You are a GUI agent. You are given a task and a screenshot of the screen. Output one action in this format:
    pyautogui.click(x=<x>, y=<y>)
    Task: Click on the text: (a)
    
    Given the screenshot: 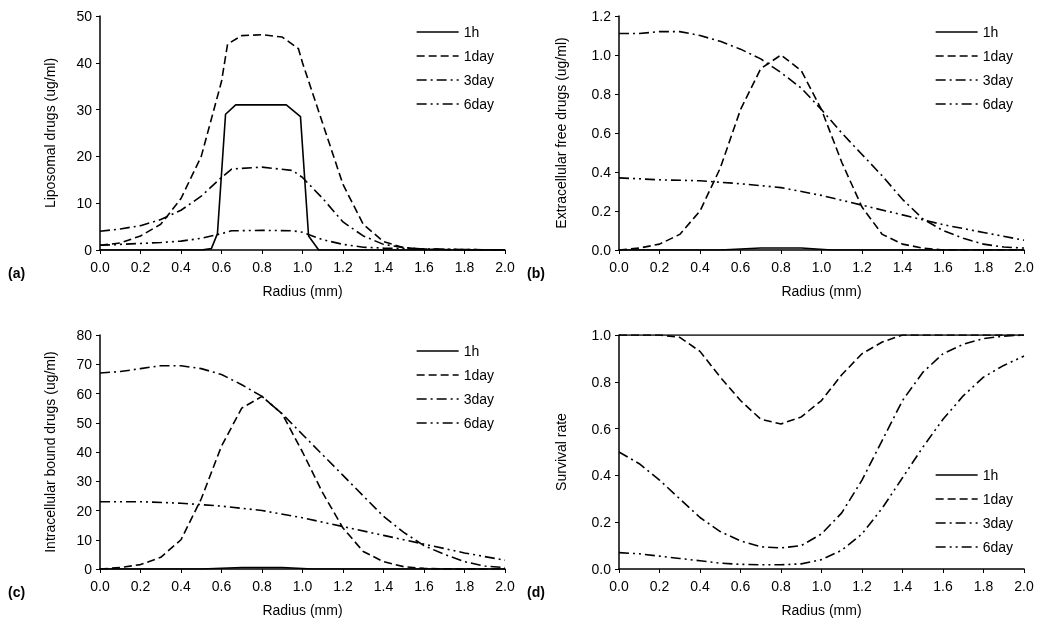 What is the action you would take?
    pyautogui.click(x=17, y=273)
    